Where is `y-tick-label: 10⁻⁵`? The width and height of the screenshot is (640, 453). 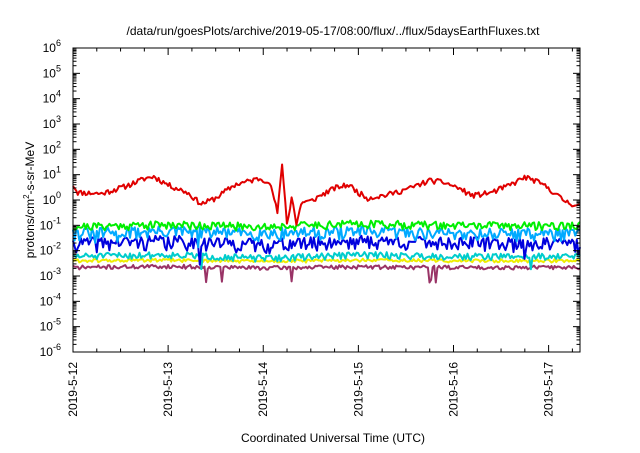
y-tick-label: 10⁻⁵ is located at coordinates (50, 325).